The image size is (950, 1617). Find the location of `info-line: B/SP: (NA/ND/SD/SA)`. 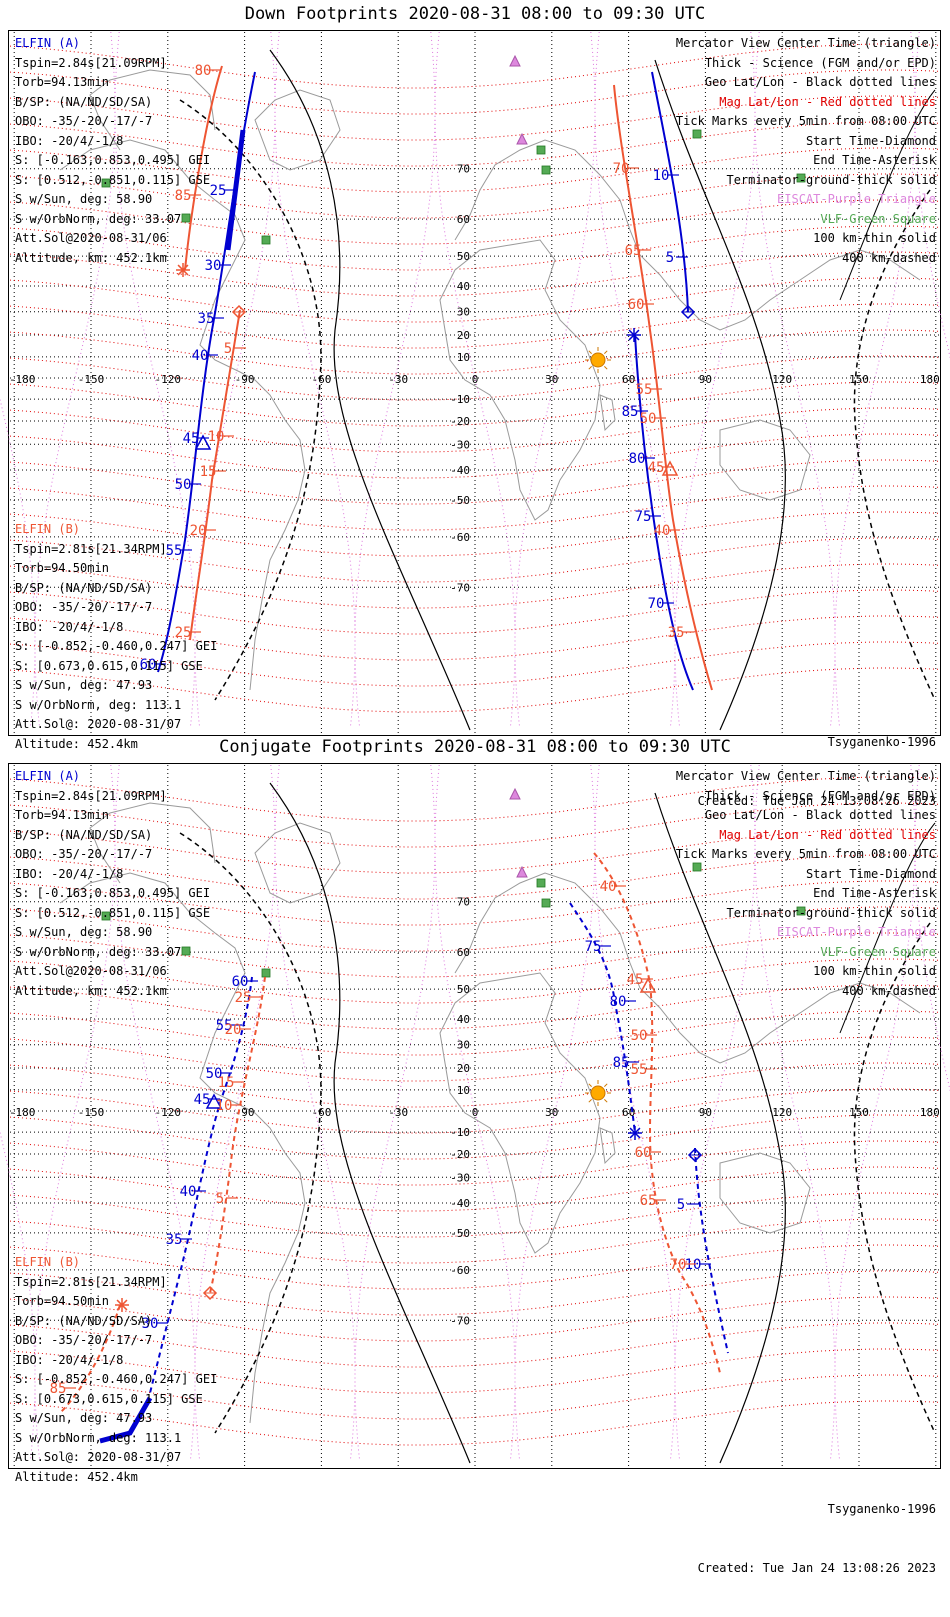

info-line: B/SP: (NA/ND/SD/SA) is located at coordinates (84, 101).